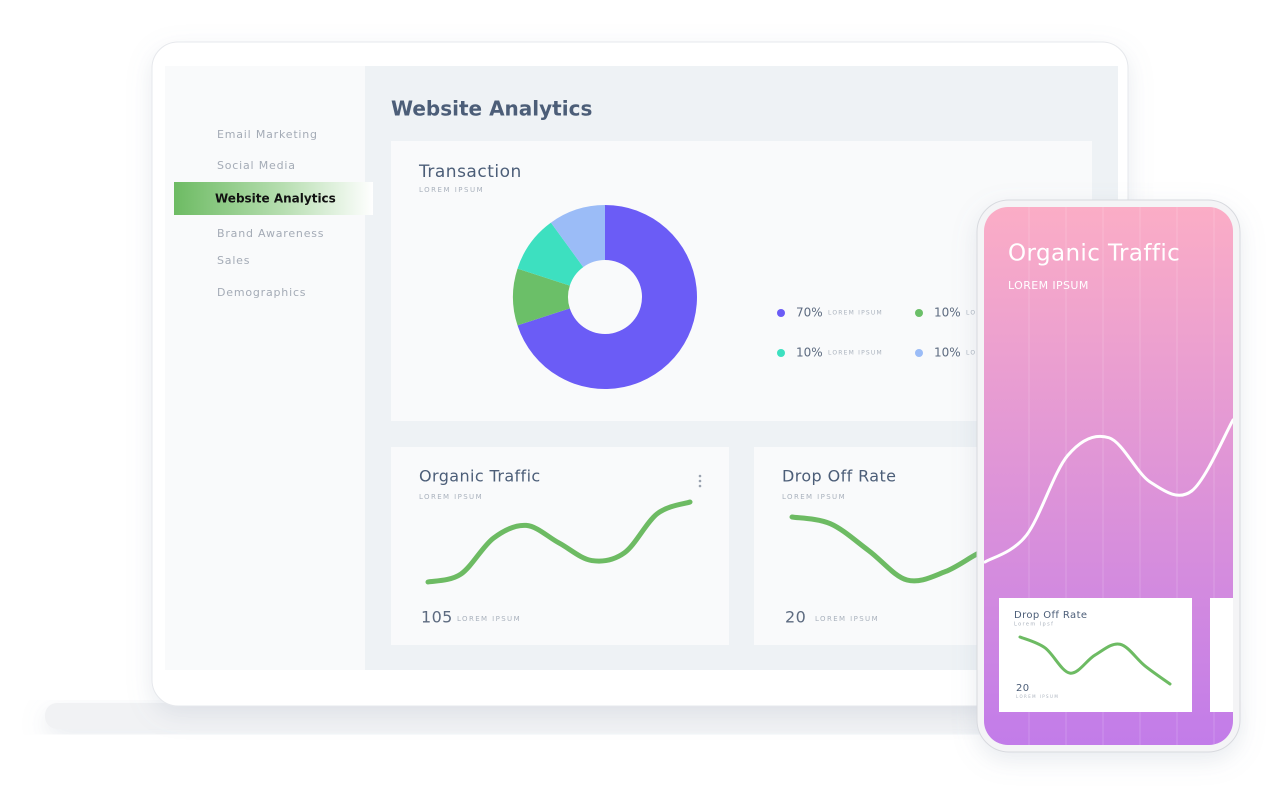  I want to click on nav-item: Sales, so click(233, 260).